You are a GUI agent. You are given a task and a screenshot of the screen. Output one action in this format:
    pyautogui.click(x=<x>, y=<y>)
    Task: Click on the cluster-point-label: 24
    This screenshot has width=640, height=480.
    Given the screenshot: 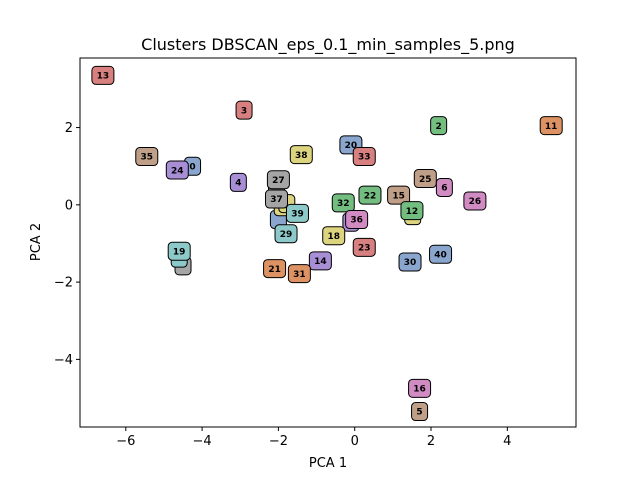 What is the action you would take?
    pyautogui.click(x=177, y=171)
    